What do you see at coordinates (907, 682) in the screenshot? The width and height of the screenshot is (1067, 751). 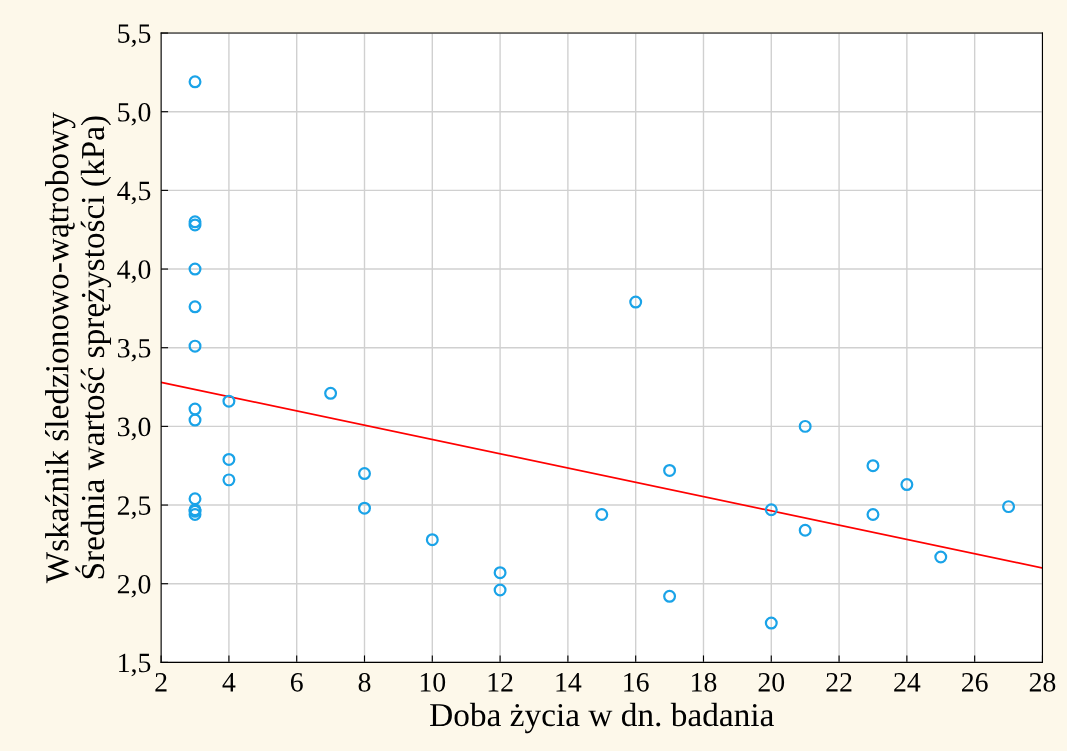 I see `x-tick-label: 24` at bounding box center [907, 682].